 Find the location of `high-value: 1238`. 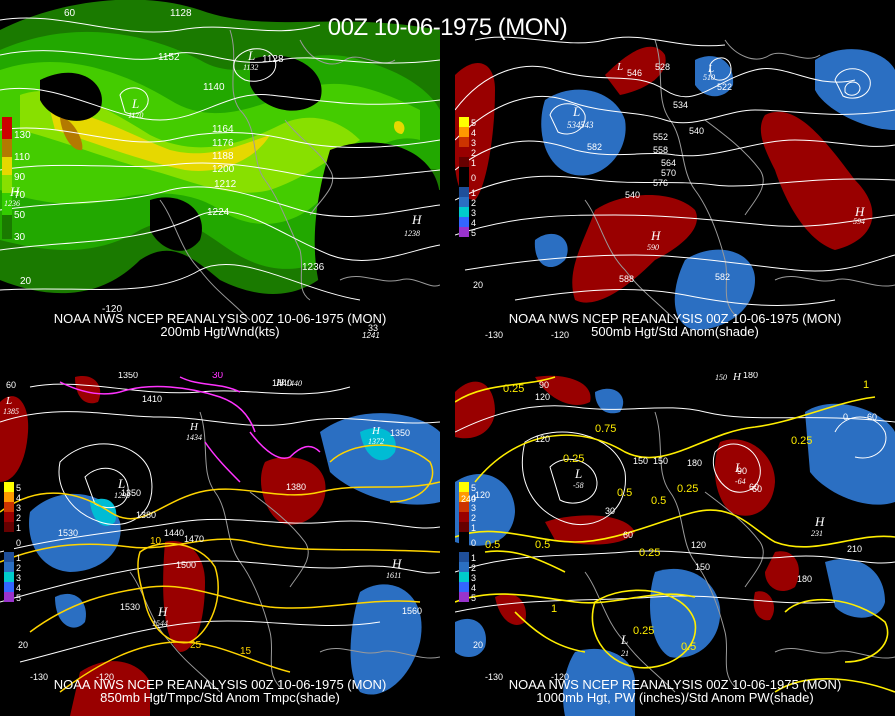

high-value: 1238 is located at coordinates (412, 233).